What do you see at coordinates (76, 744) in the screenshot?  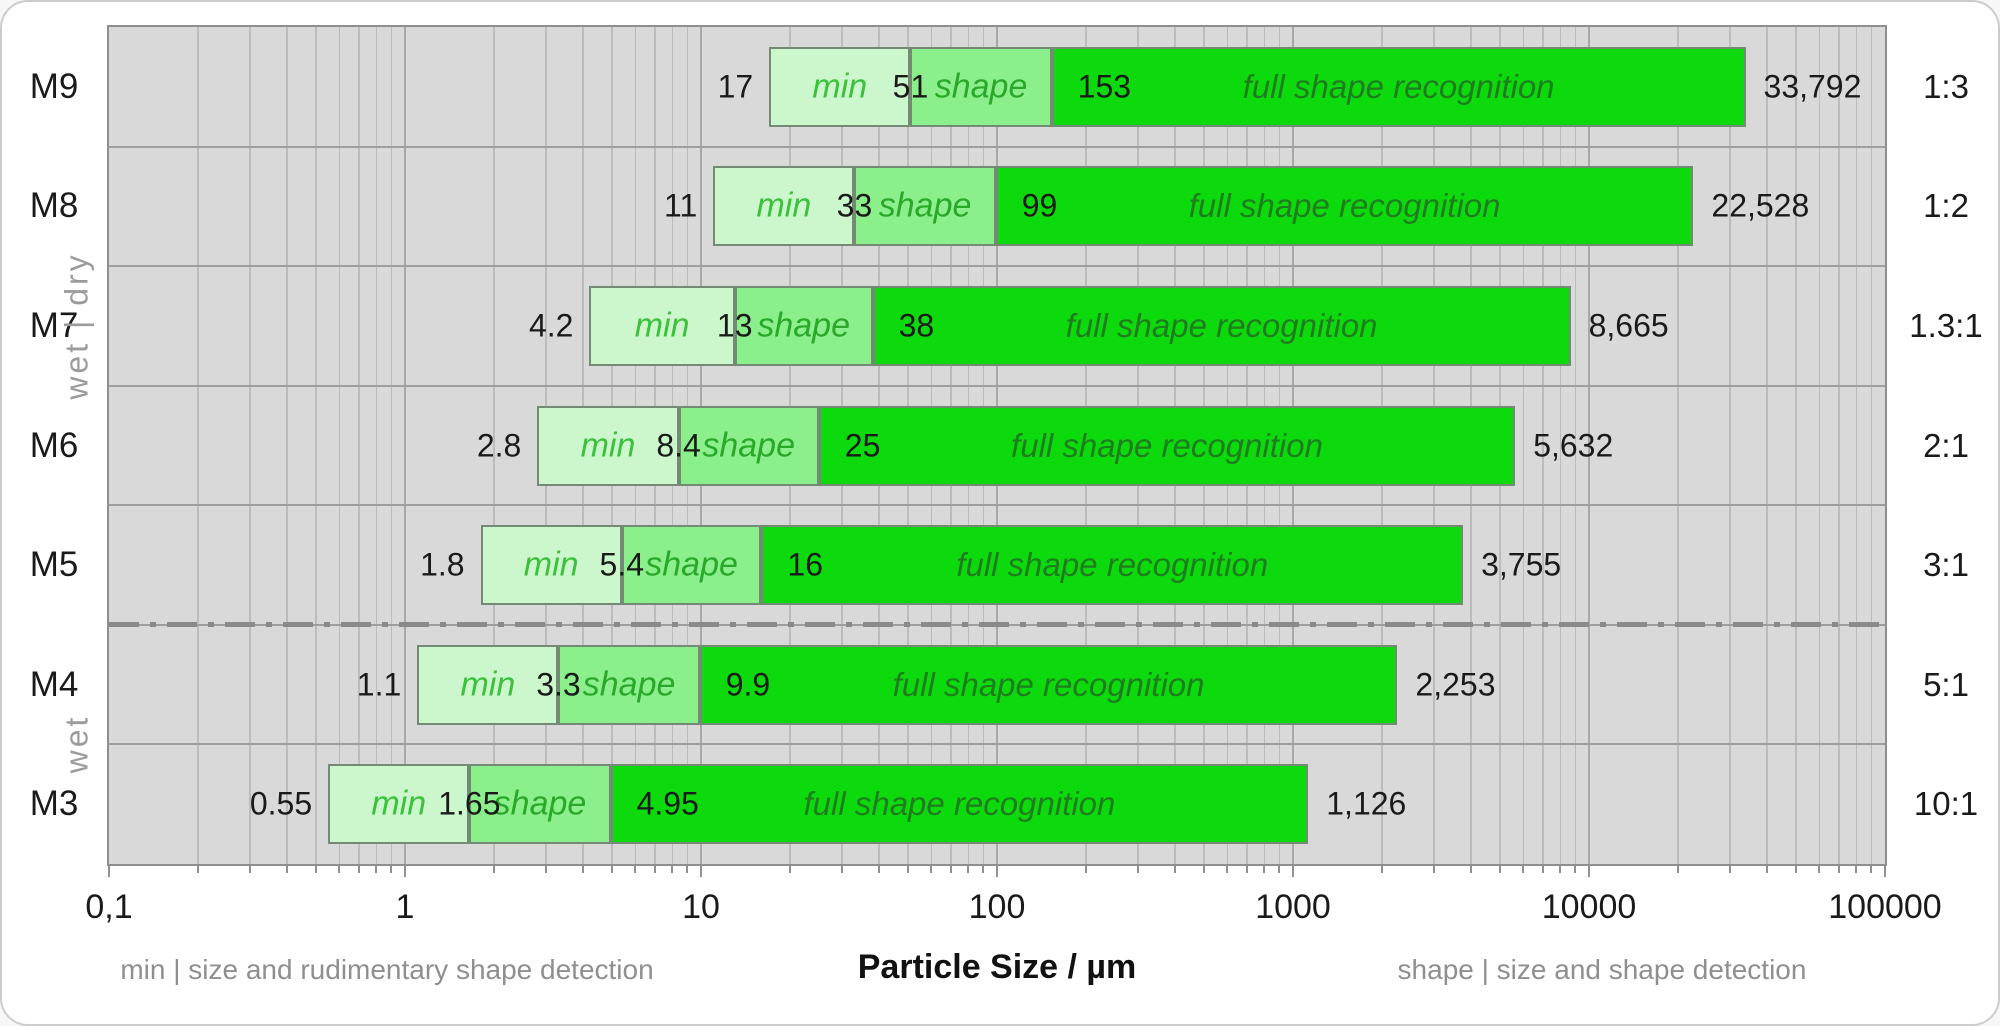 I see `group-label-wet: wet` at bounding box center [76, 744].